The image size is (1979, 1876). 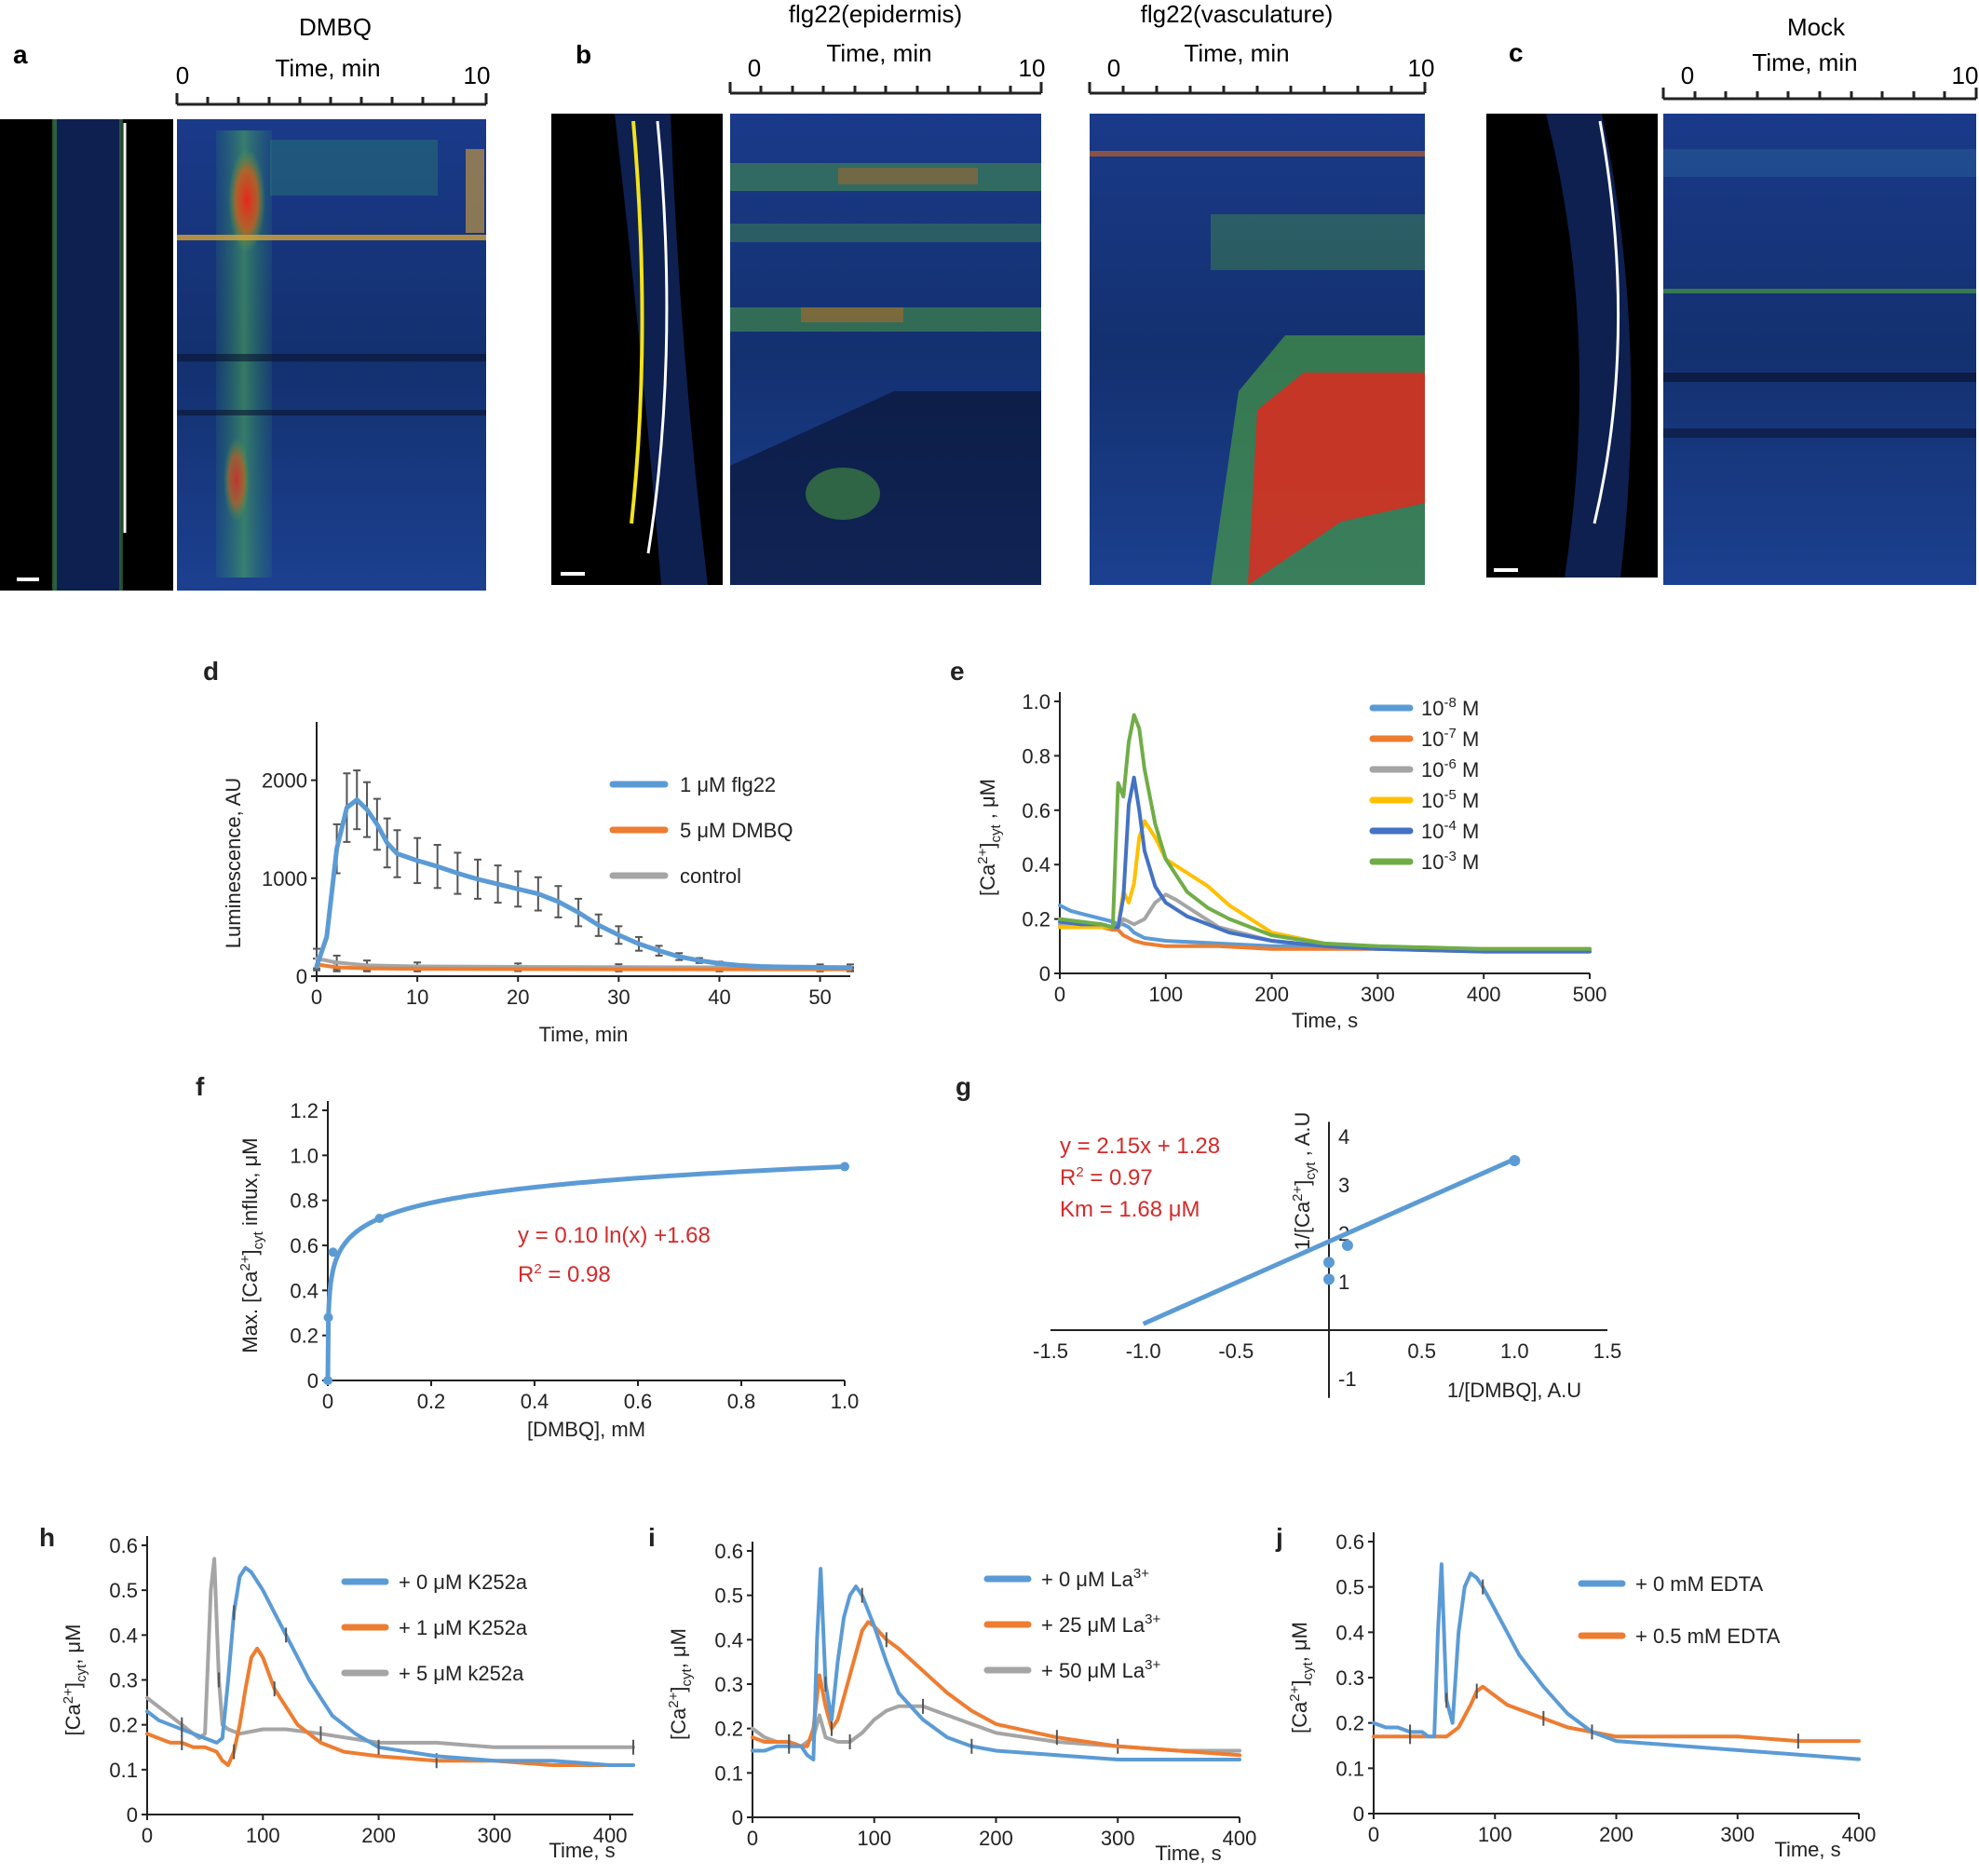 I want to click on legend-entry-label: 1 μM flg22, so click(x=728, y=784).